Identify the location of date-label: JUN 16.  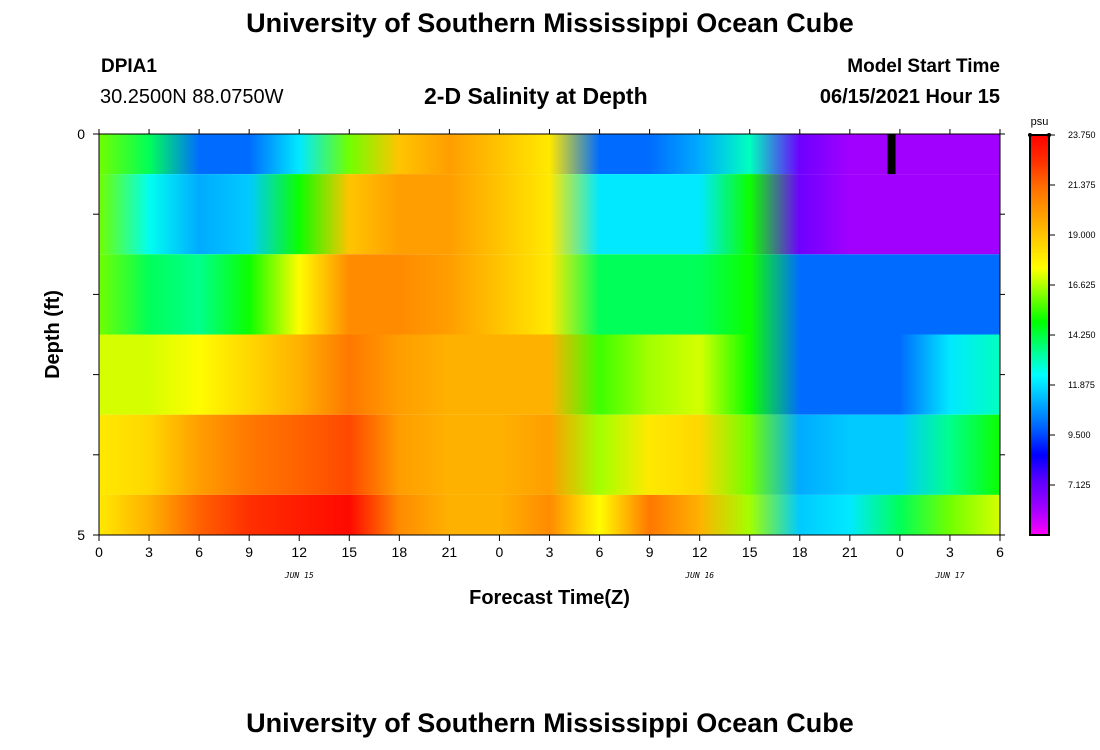
(699, 575).